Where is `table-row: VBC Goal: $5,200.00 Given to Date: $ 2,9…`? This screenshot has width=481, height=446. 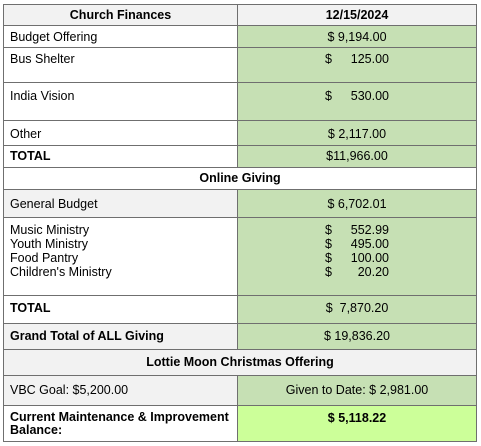
table-row: VBC Goal: $5,200.00 Given to Date: $ 2,9… is located at coordinates (240, 391).